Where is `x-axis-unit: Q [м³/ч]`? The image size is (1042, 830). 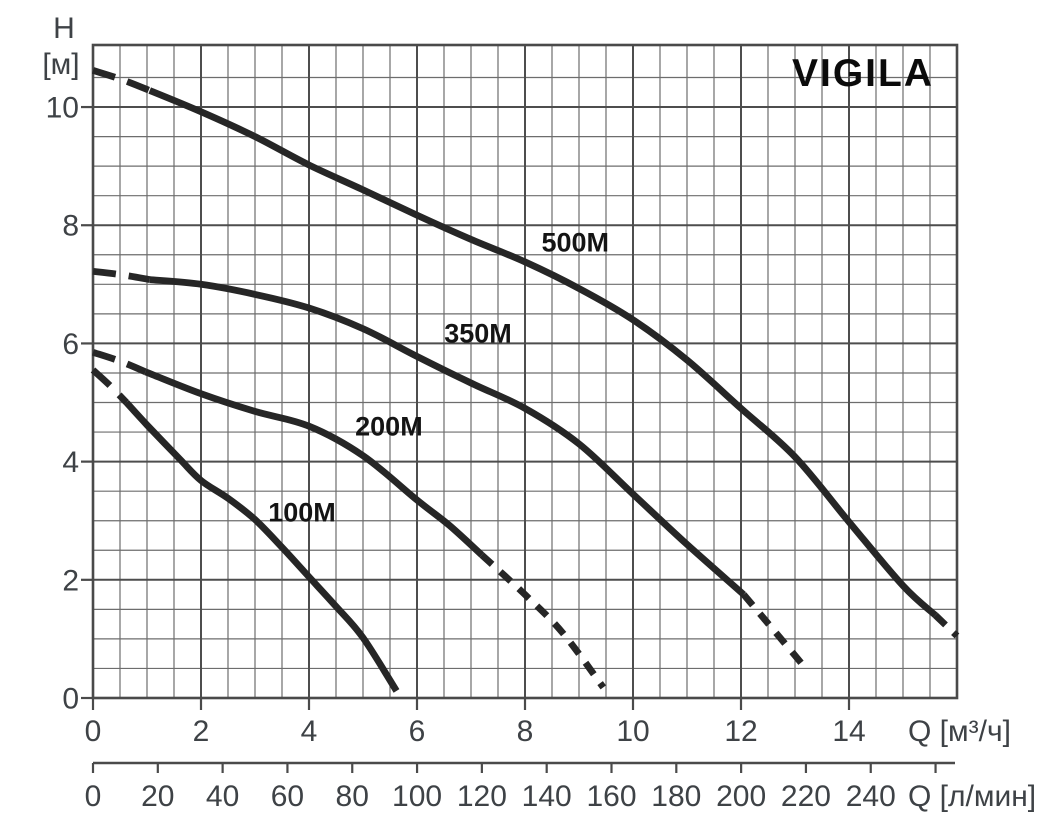 x-axis-unit: Q [м³/ч] is located at coordinates (959, 731).